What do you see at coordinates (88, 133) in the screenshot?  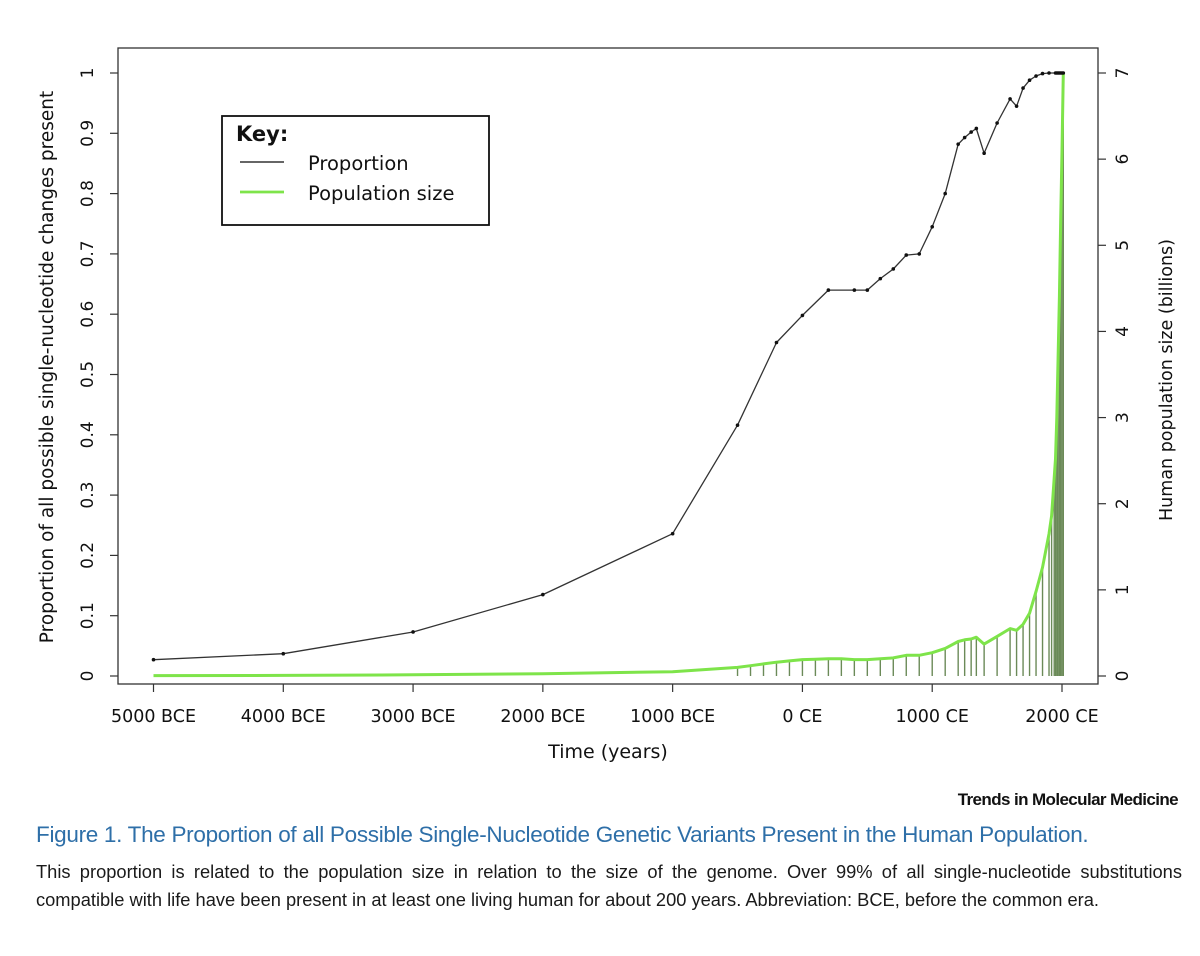 I see `y-left-tick-label: 0.9` at bounding box center [88, 133].